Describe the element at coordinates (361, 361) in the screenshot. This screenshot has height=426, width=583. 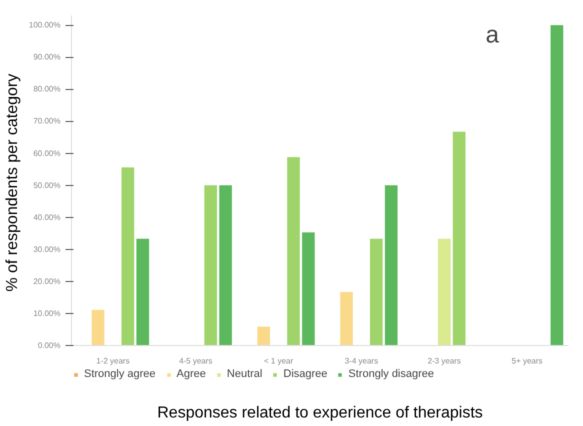
I see `x-tick-label: 3-4 years` at that location.